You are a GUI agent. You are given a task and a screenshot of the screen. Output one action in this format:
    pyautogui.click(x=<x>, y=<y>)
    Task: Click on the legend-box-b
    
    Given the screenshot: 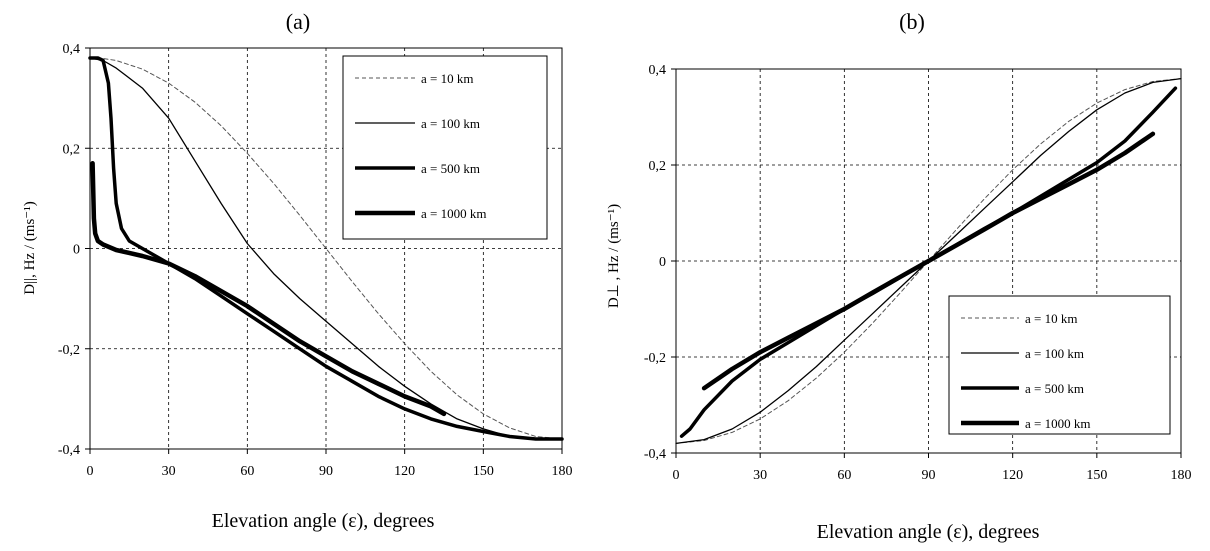 What is the action you would take?
    pyautogui.click(x=1059, y=365)
    